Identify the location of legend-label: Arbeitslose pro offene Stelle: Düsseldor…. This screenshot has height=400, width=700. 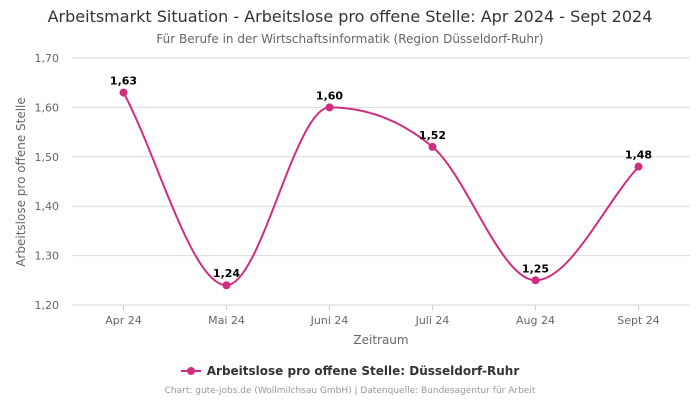
(363, 371).